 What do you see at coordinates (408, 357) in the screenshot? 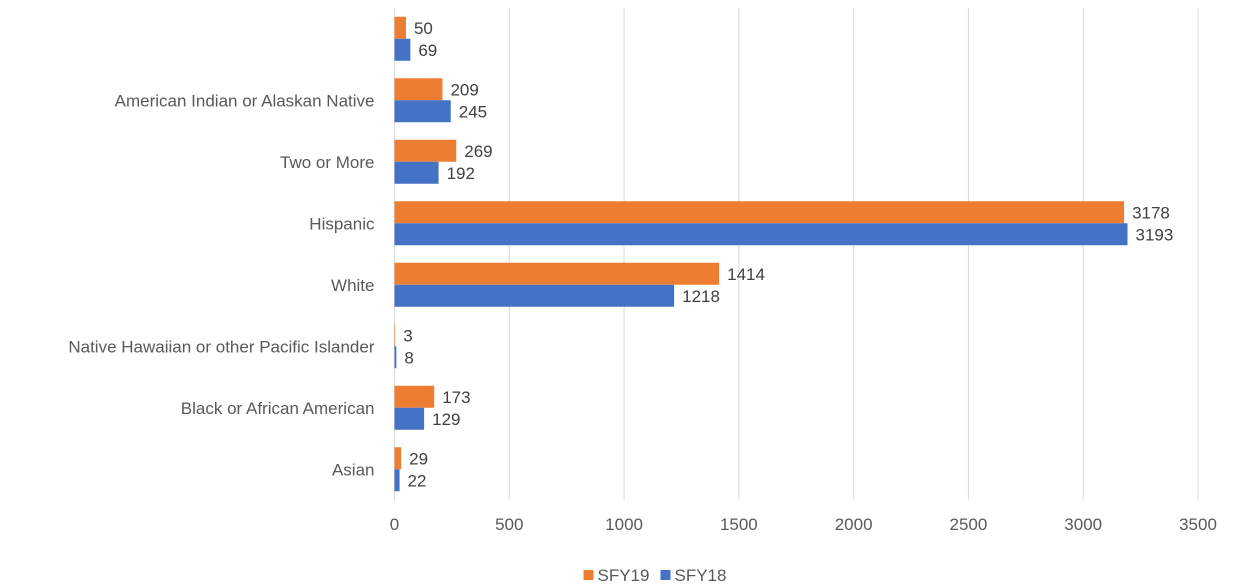
I see `data-label: 8` at bounding box center [408, 357].